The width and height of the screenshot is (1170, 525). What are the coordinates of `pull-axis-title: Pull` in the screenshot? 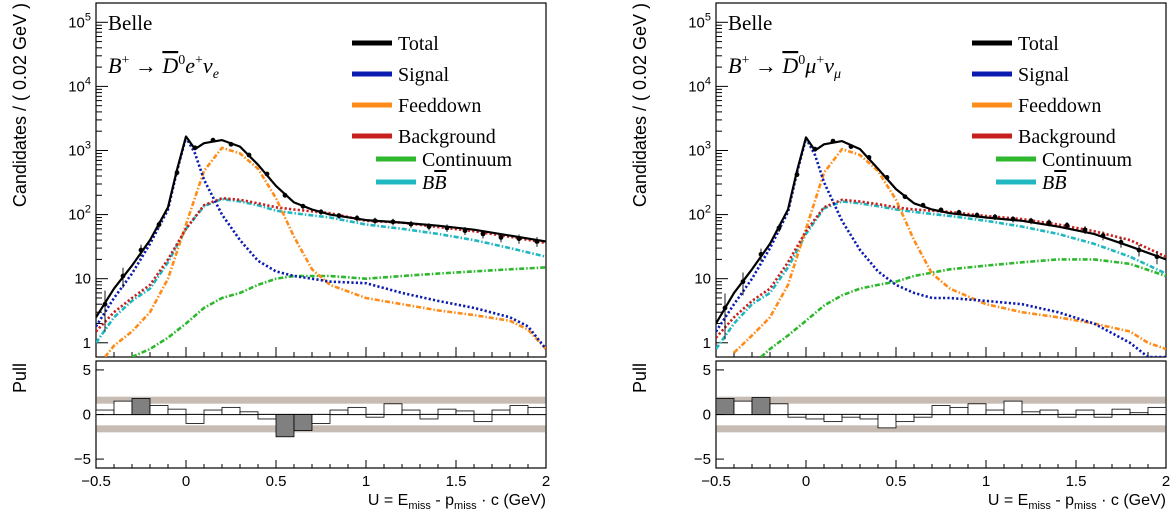 It's located at (640, 378).